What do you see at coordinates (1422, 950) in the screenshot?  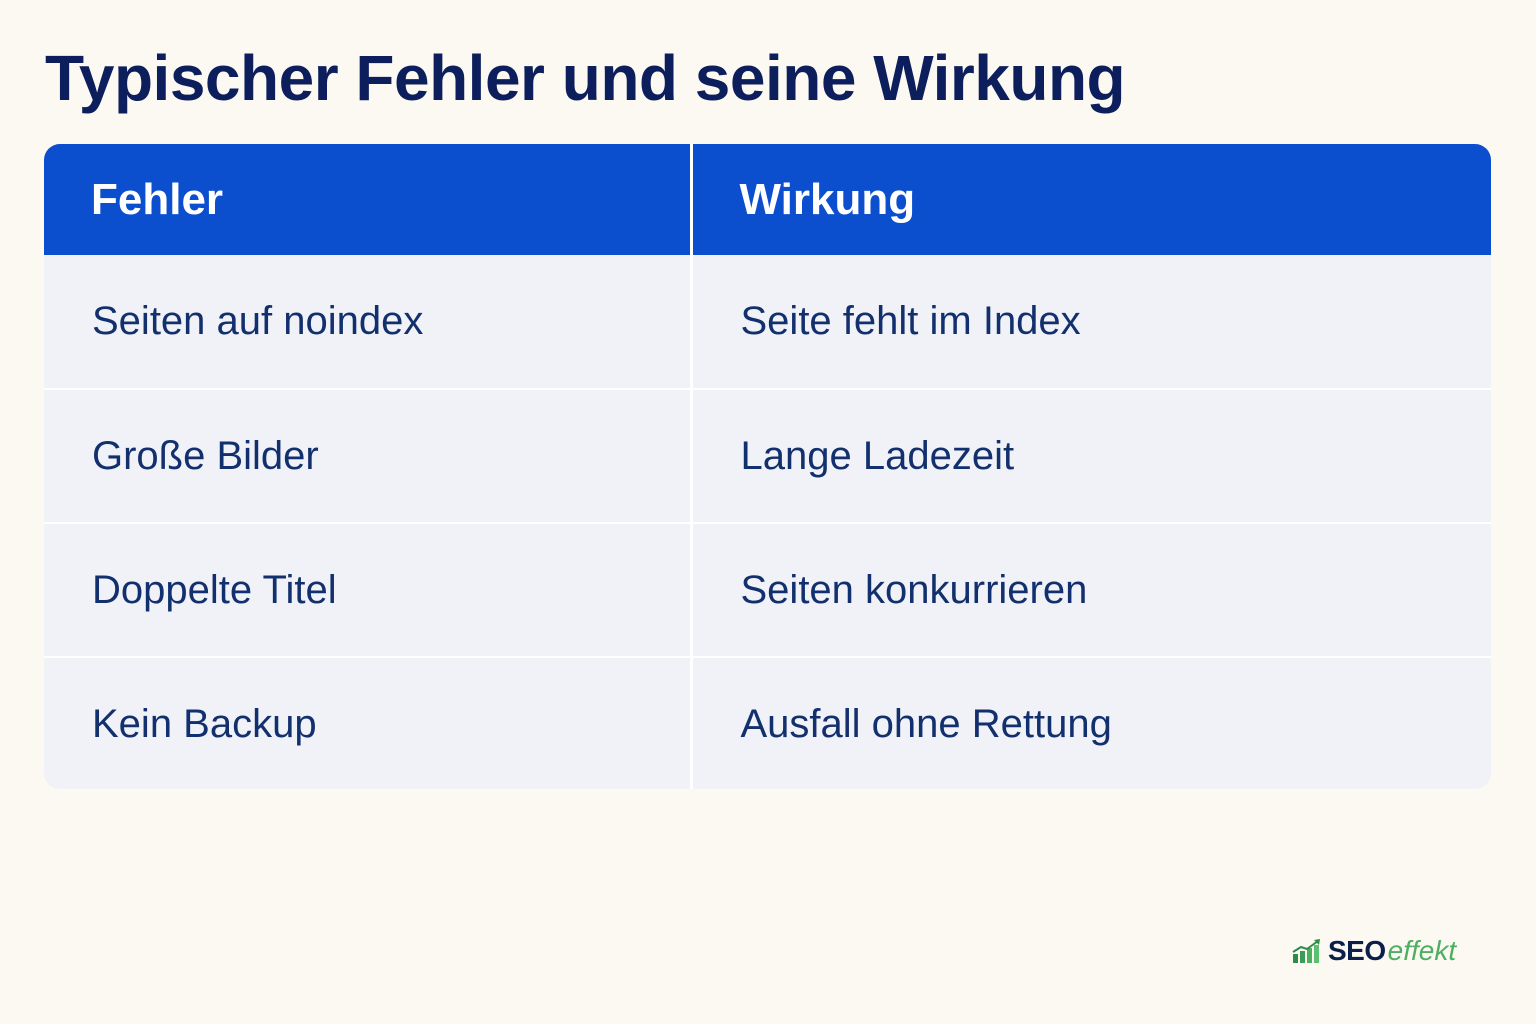 I see `logo-text-effekt: effekt` at bounding box center [1422, 950].